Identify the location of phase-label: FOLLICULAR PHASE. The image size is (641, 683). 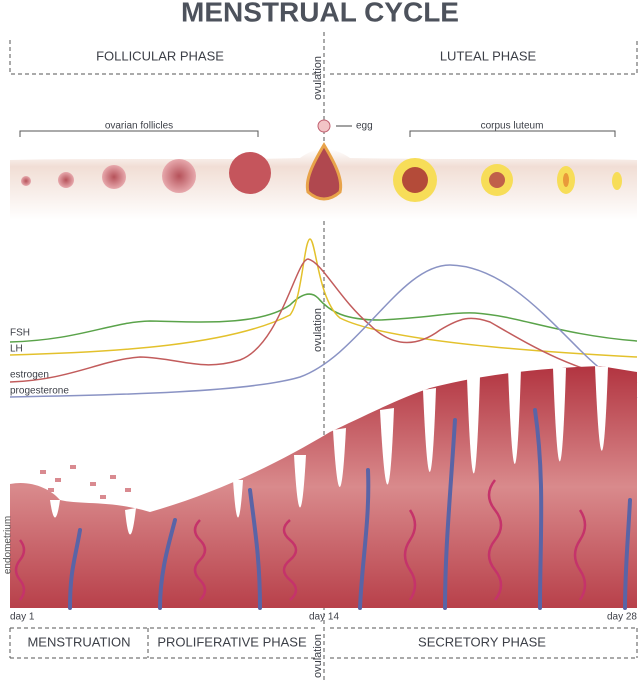
(160, 55).